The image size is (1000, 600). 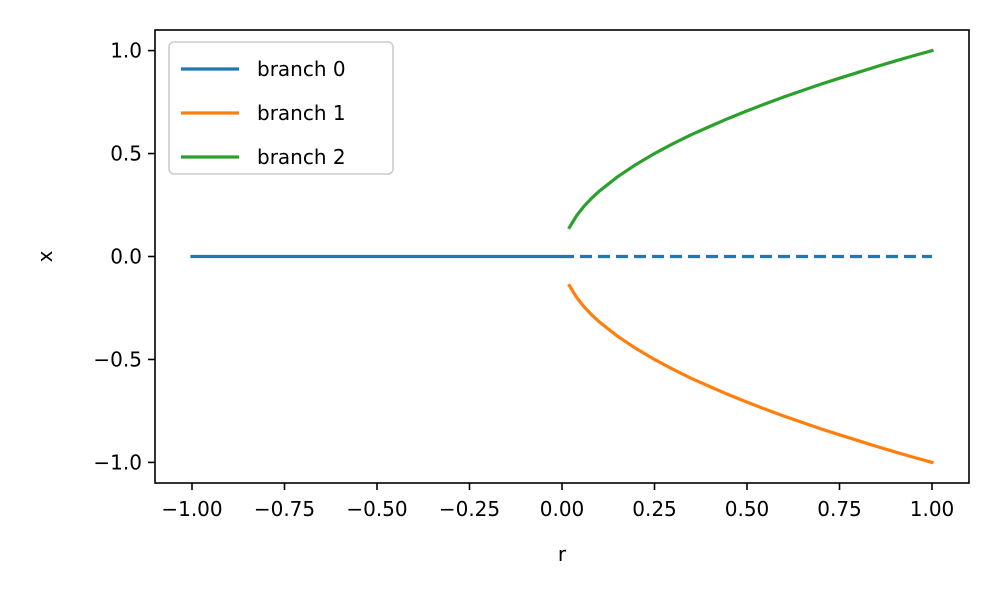 I want to click on legend-label: branch 0, so click(x=301, y=69).